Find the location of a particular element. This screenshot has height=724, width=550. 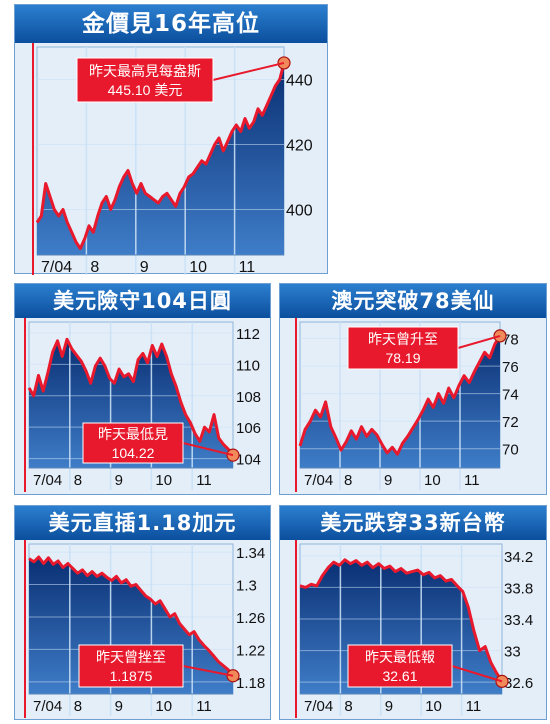

y-tick-label: 32.6 is located at coordinates (518, 683).